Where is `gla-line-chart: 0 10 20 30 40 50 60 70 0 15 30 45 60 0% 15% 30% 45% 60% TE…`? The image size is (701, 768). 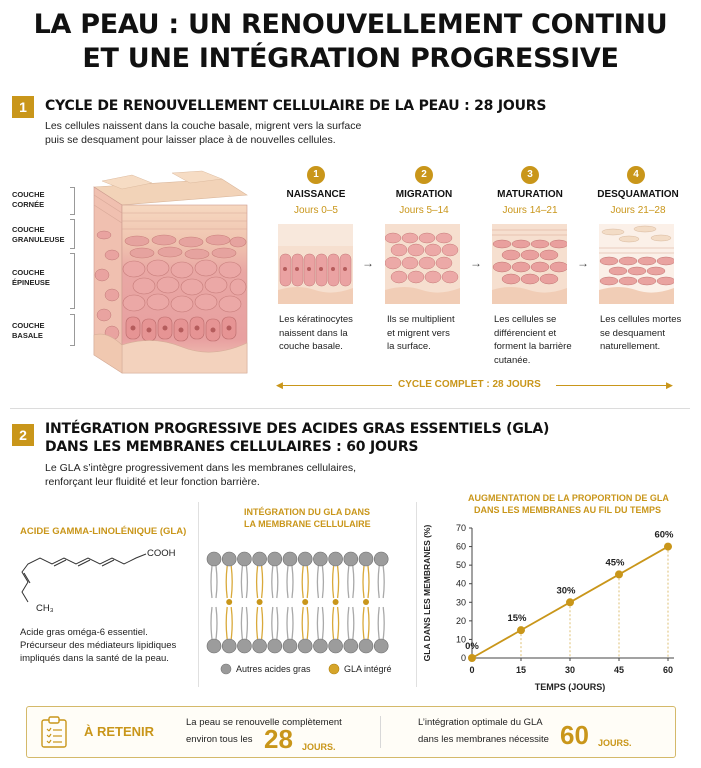 gla-line-chart: 0 10 20 30 40 50 60 70 0 15 30 45 60 0% 15% 30% 45% 60% TE… is located at coordinates (548, 607).